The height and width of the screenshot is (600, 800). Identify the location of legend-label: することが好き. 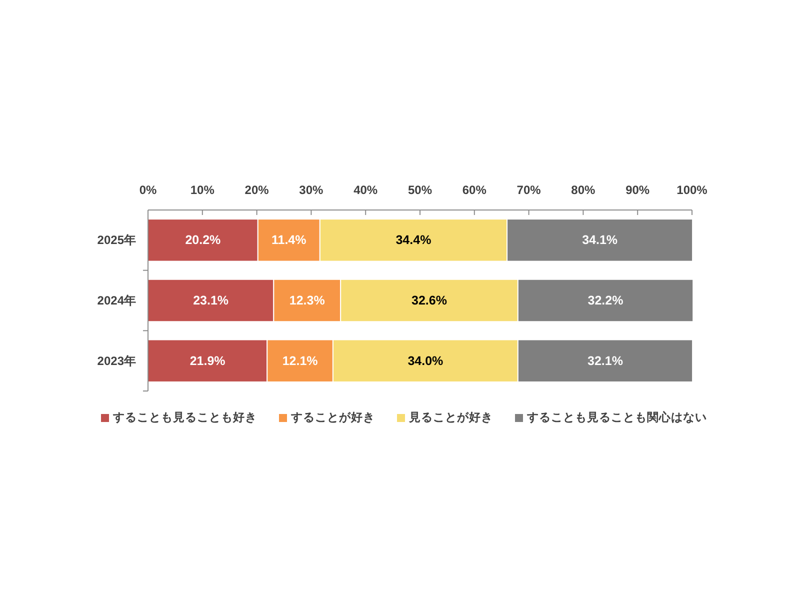
(332, 417).